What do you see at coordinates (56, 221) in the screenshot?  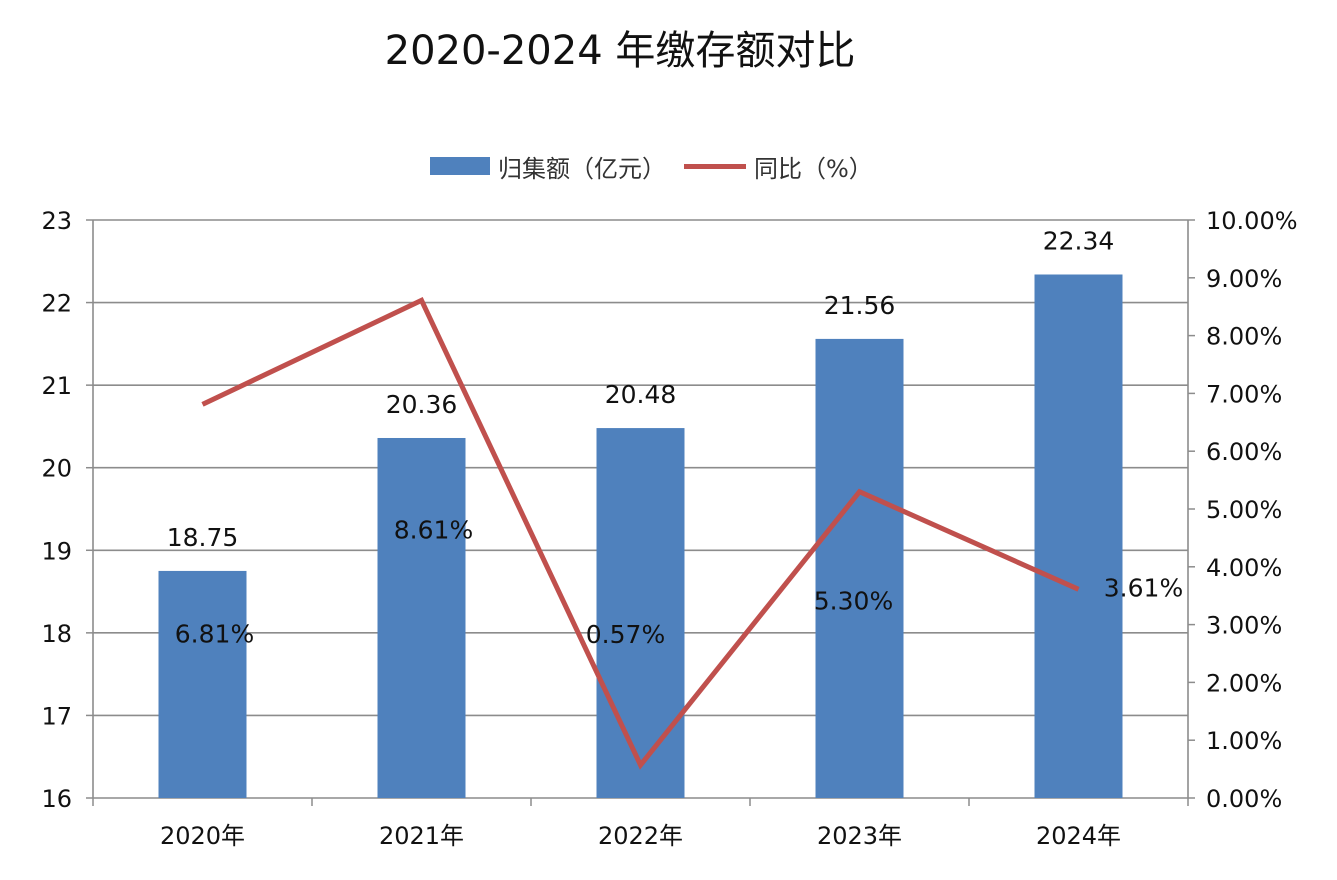 I see `y-left-tick-label: 23` at bounding box center [56, 221].